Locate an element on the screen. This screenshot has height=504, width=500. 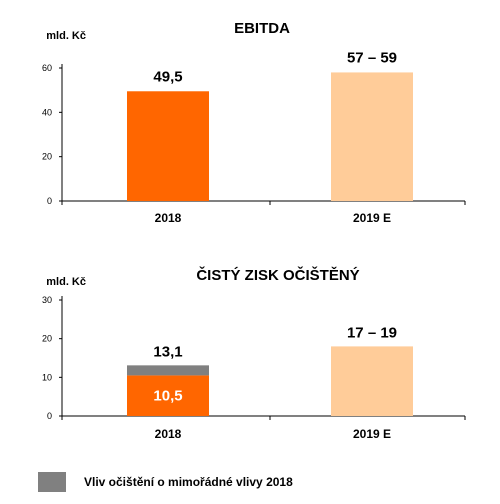
legend-label: Vliv očištění o mimořádné vlivy 2018 is located at coordinates (188, 482).